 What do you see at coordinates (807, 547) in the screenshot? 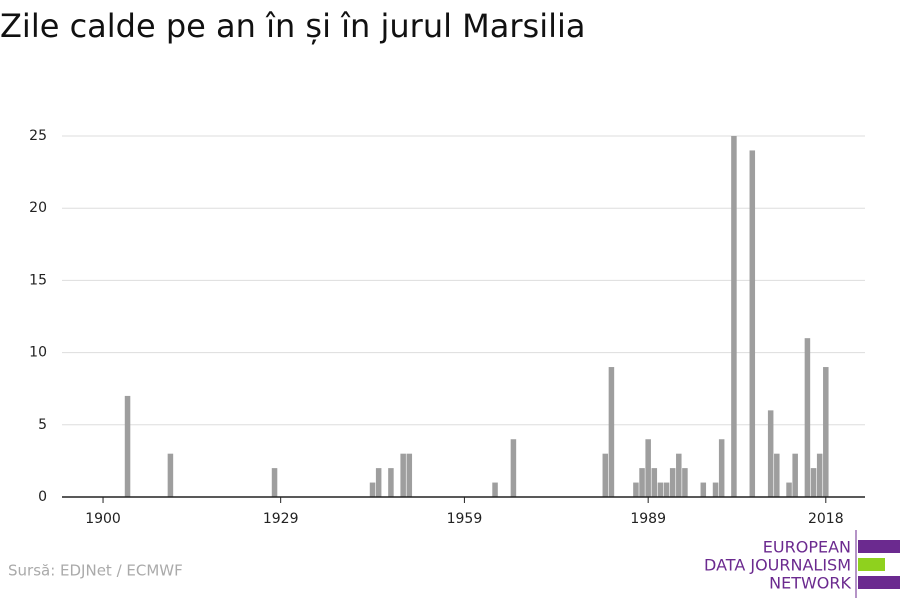
I see `logo-text: EUROPEAN` at bounding box center [807, 547].